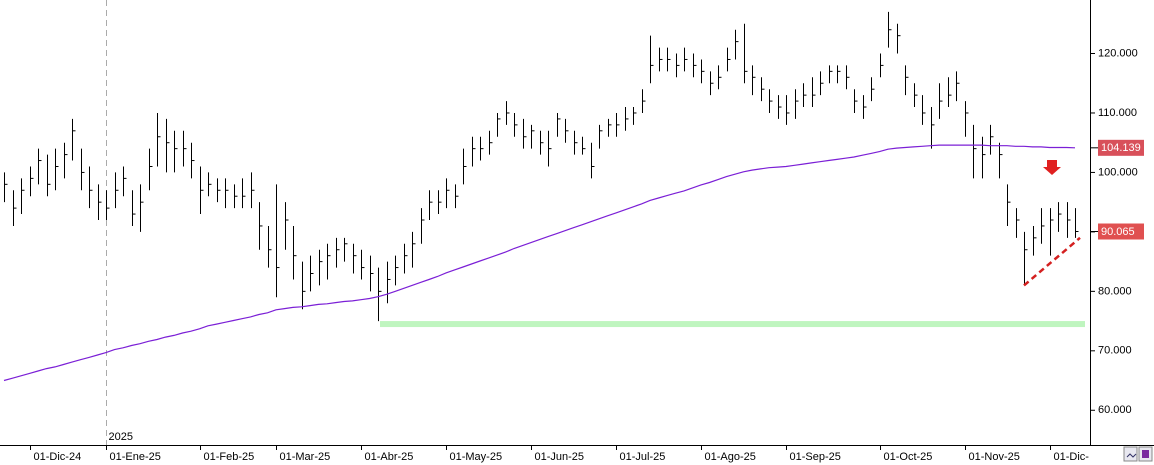 The width and height of the screenshot is (1154, 465). What do you see at coordinates (643, 457) in the screenshot?
I see `x-tick-label: 01-Jul-25` at bounding box center [643, 457].